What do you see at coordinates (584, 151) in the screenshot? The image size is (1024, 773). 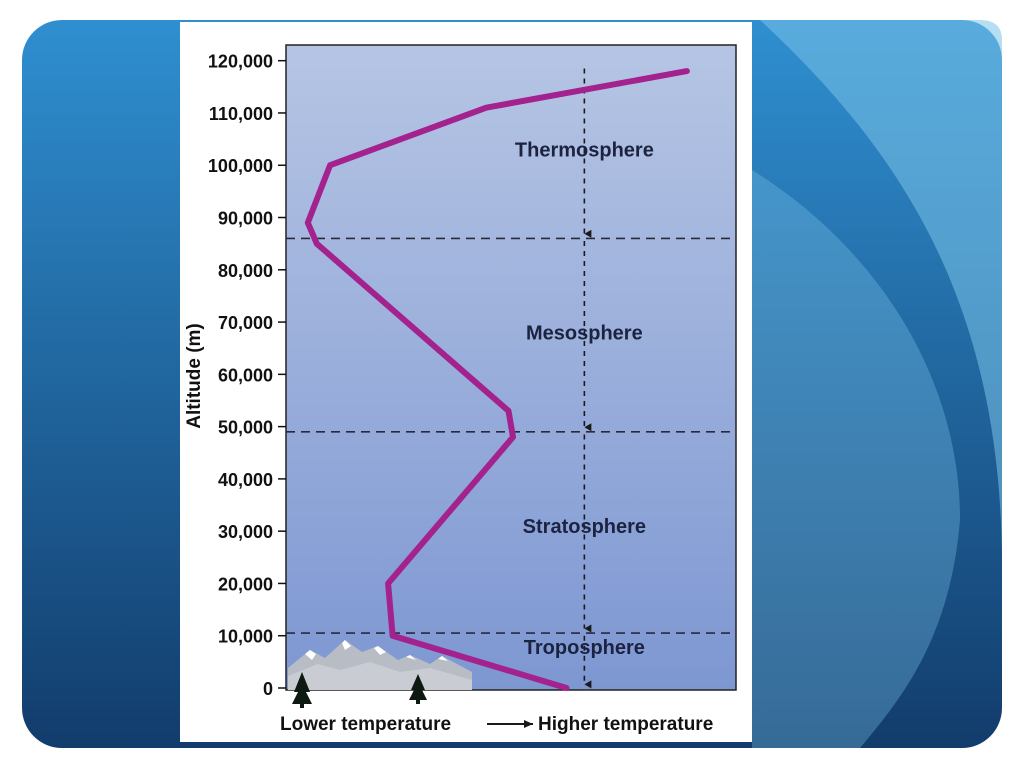 I see `layer-label-thermosphere: Thermosphere` at bounding box center [584, 151].